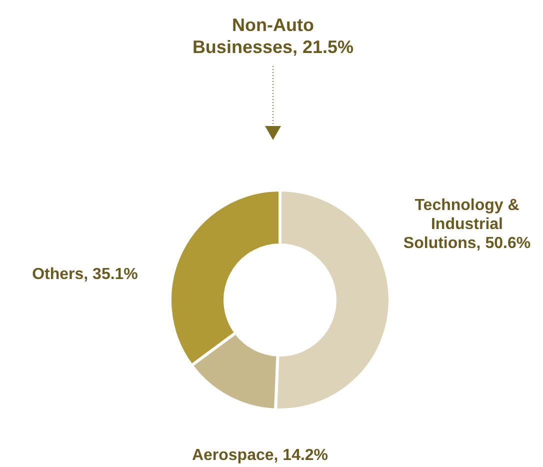 The image size is (543, 467). What do you see at coordinates (273, 35) in the screenshot?
I see `chart-title: Non-Auto Businesses, 21.5%` at bounding box center [273, 35].